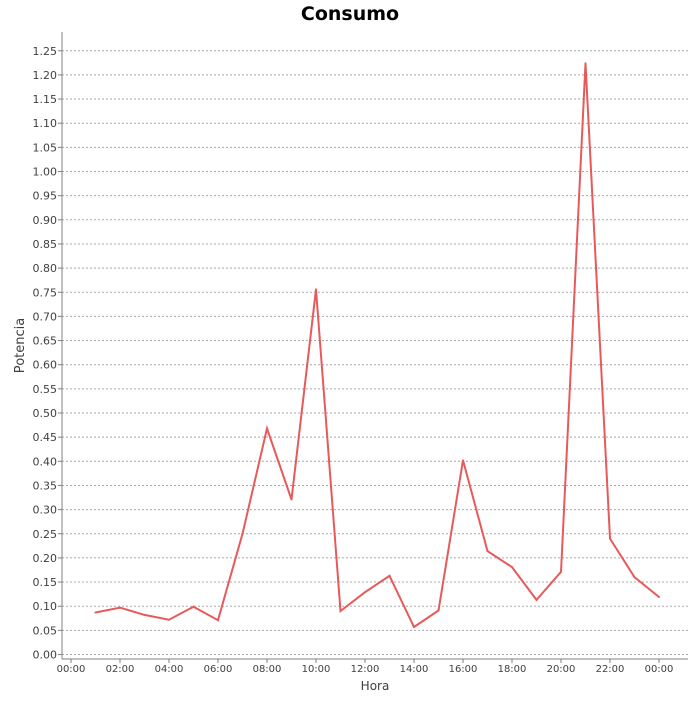 The height and width of the screenshot is (704, 700). What do you see at coordinates (512, 669) in the screenshot?
I see `x-tick-label: 18:00` at bounding box center [512, 669].